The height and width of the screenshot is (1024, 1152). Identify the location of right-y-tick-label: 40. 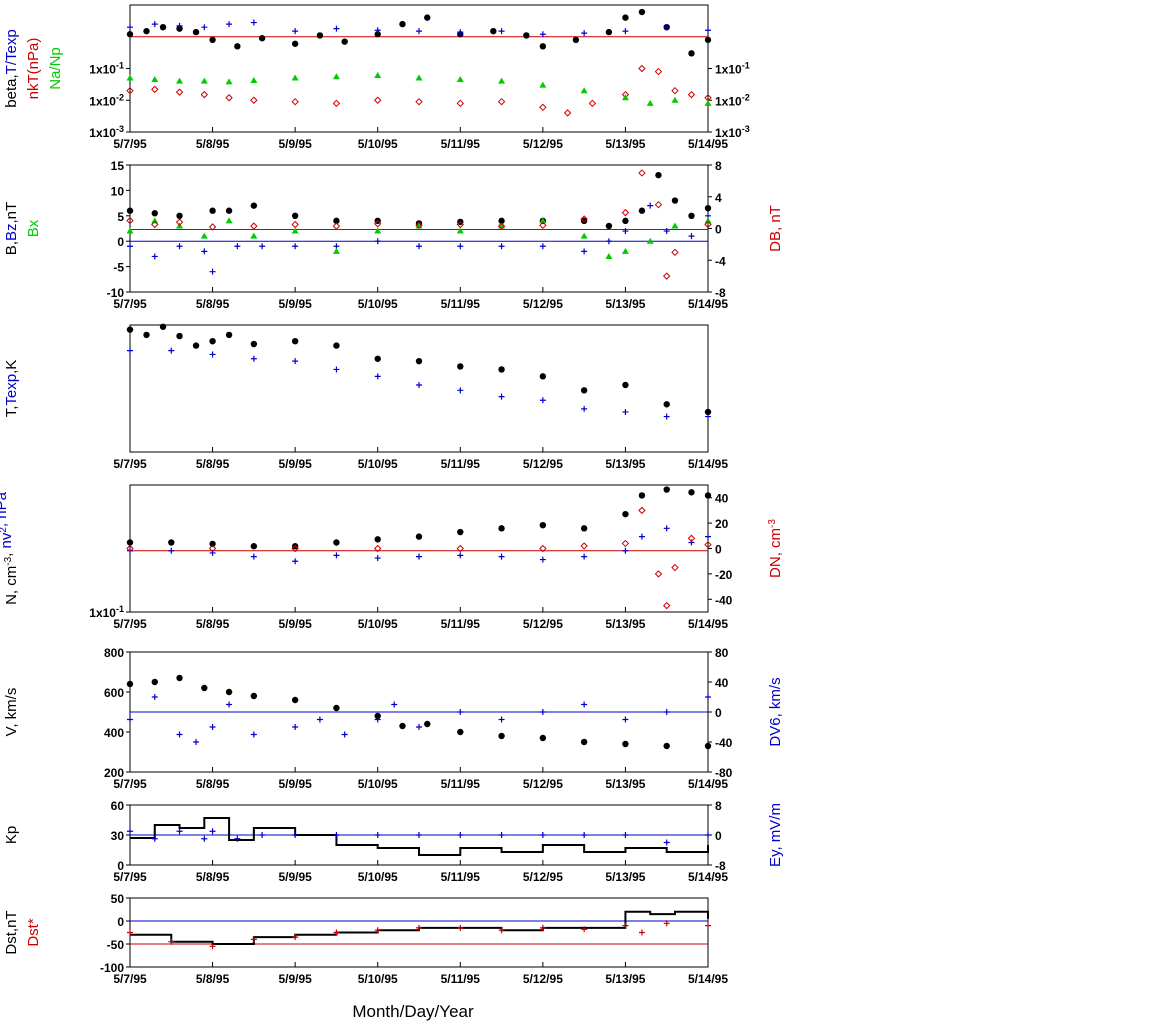
(722, 683).